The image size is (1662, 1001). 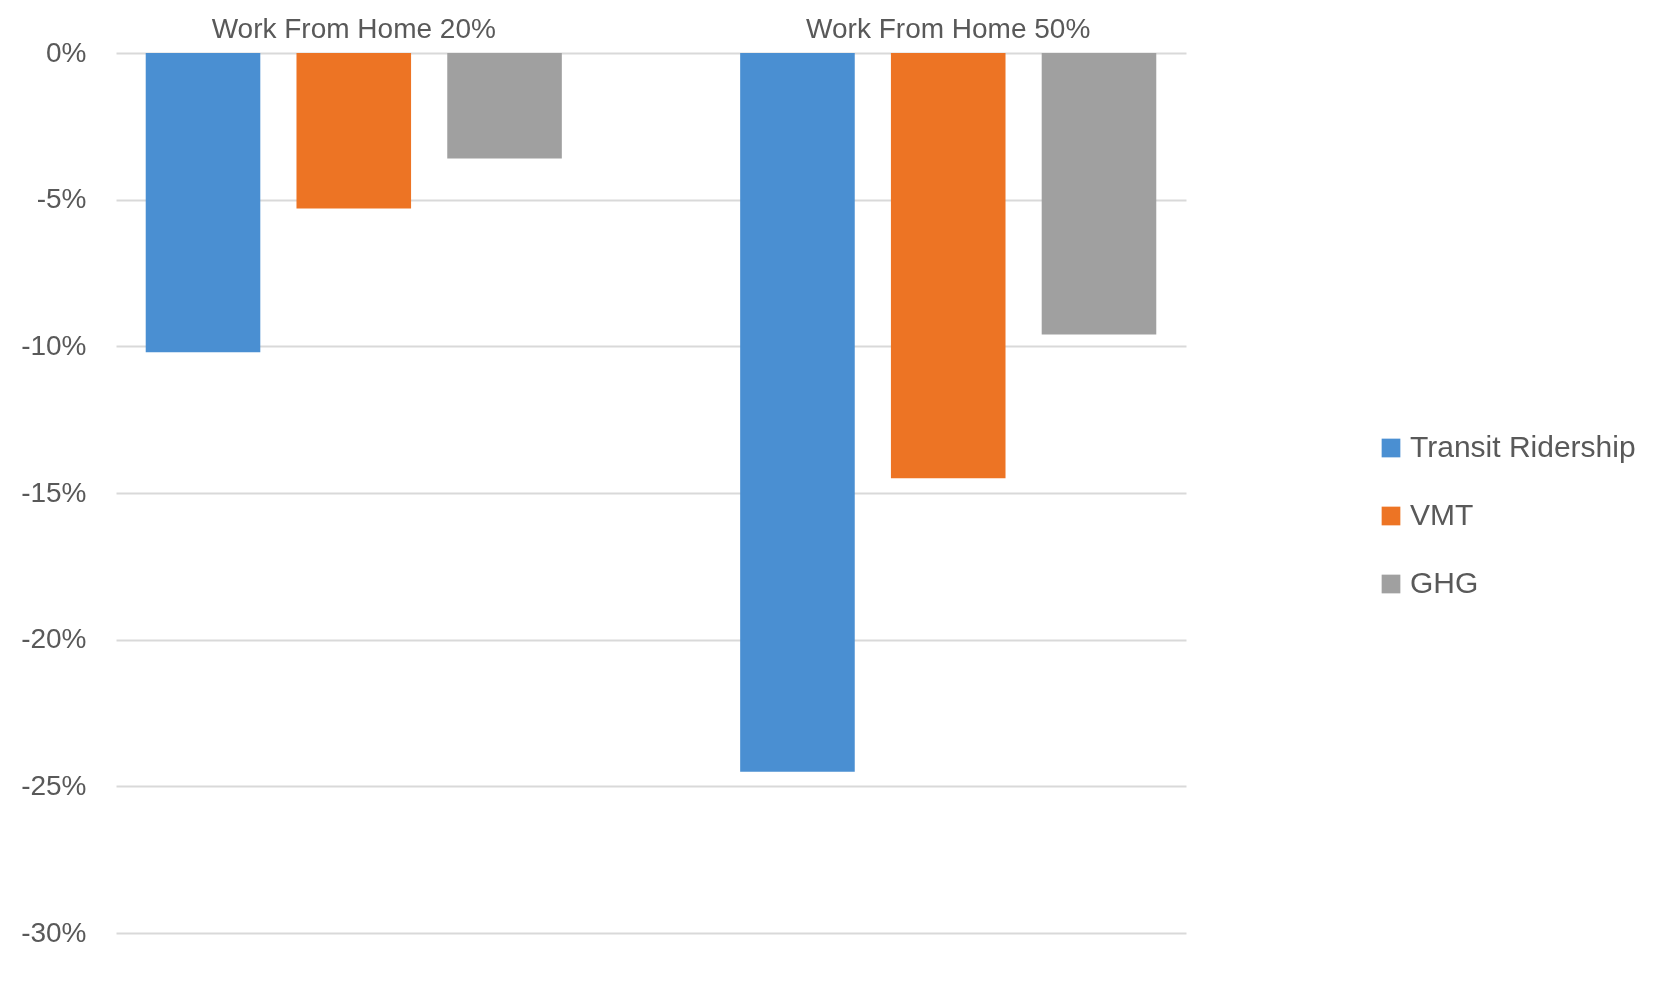 I want to click on y-tick-label: -30%, so click(x=54, y=932).